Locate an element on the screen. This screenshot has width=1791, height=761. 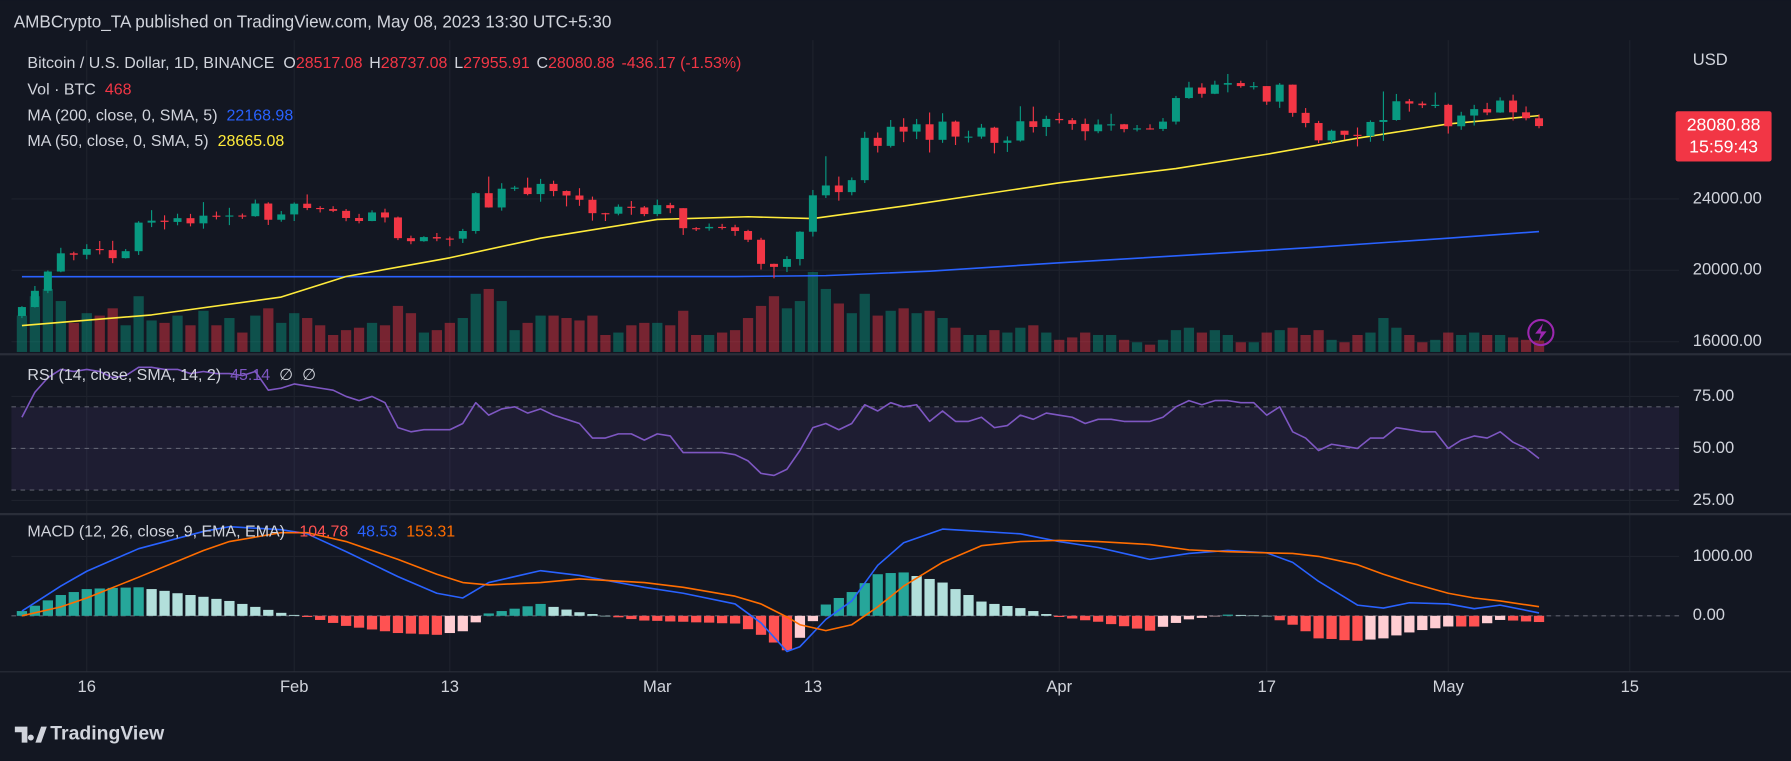
icon-ring is located at coordinates (1541, 332).